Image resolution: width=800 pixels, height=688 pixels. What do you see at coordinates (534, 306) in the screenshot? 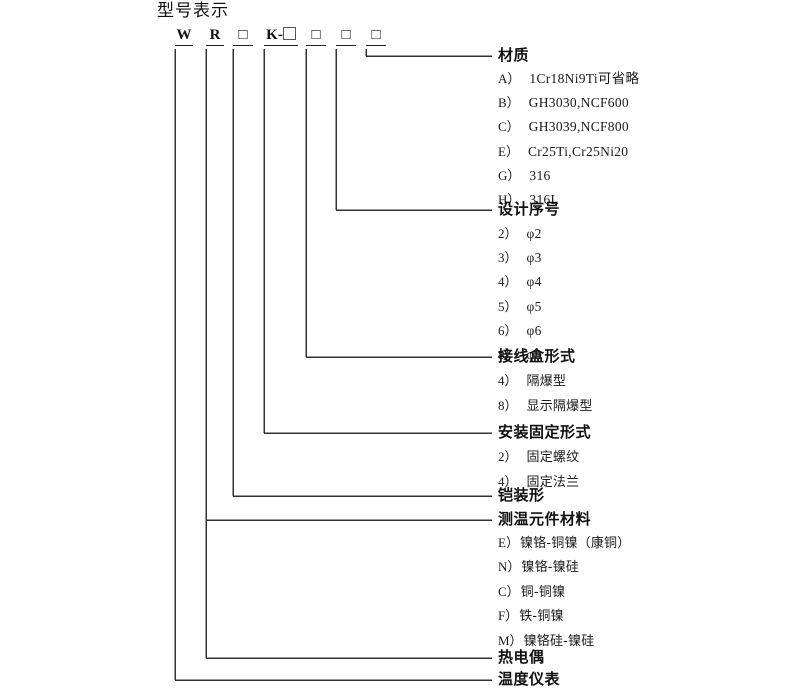
I see `item-value: φ5` at bounding box center [534, 306].